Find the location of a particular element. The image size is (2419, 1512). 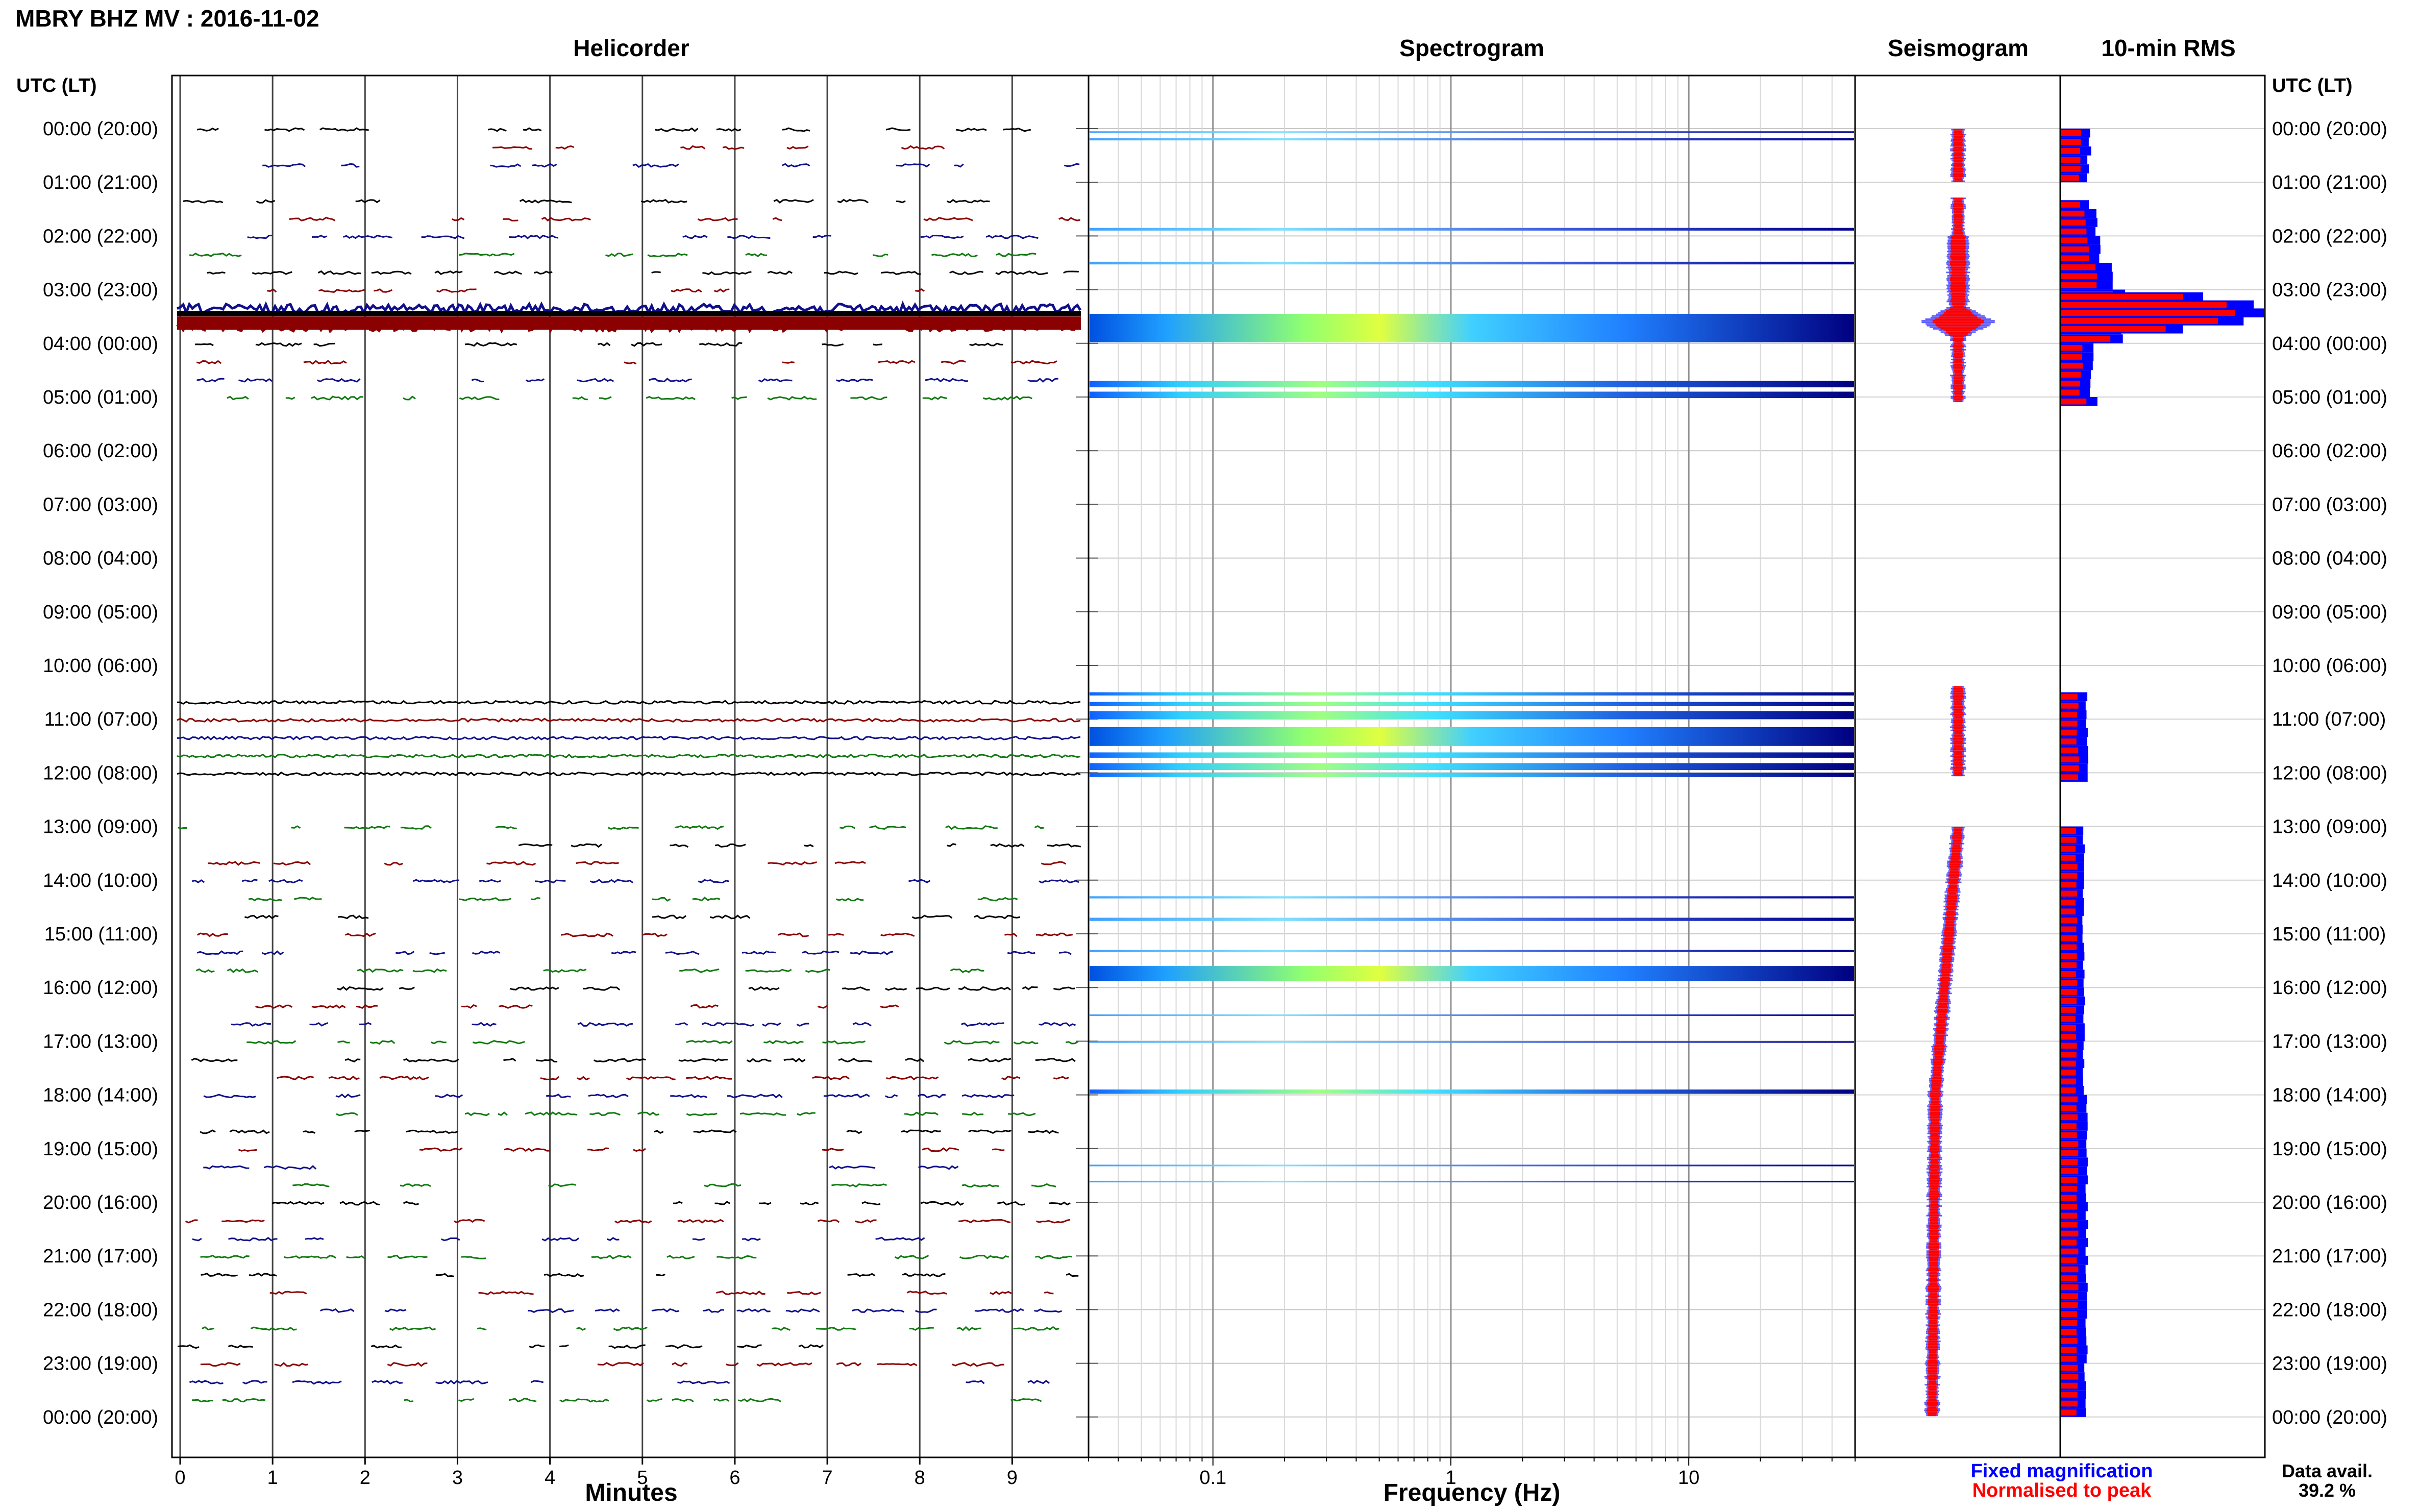

figure-title: MBRY BHZ MV : 2016-11-02 is located at coordinates (167, 18).